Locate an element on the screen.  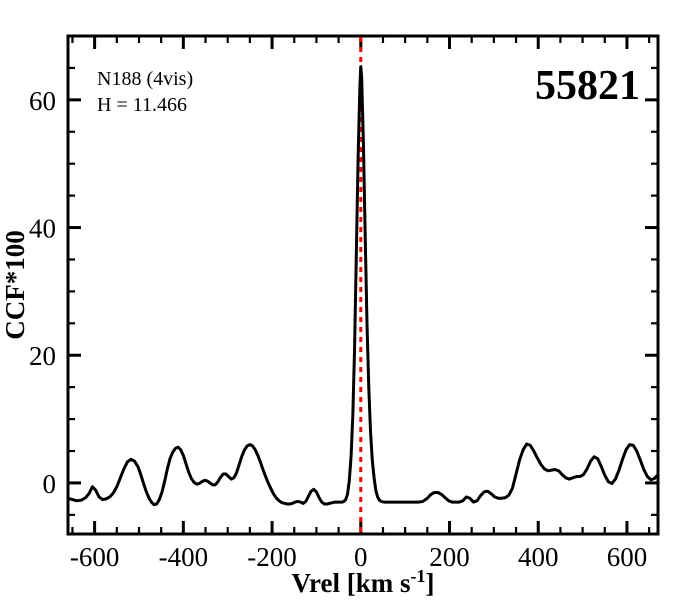
x-axis-label-base: Vrel [km s is located at coordinates (351, 583).